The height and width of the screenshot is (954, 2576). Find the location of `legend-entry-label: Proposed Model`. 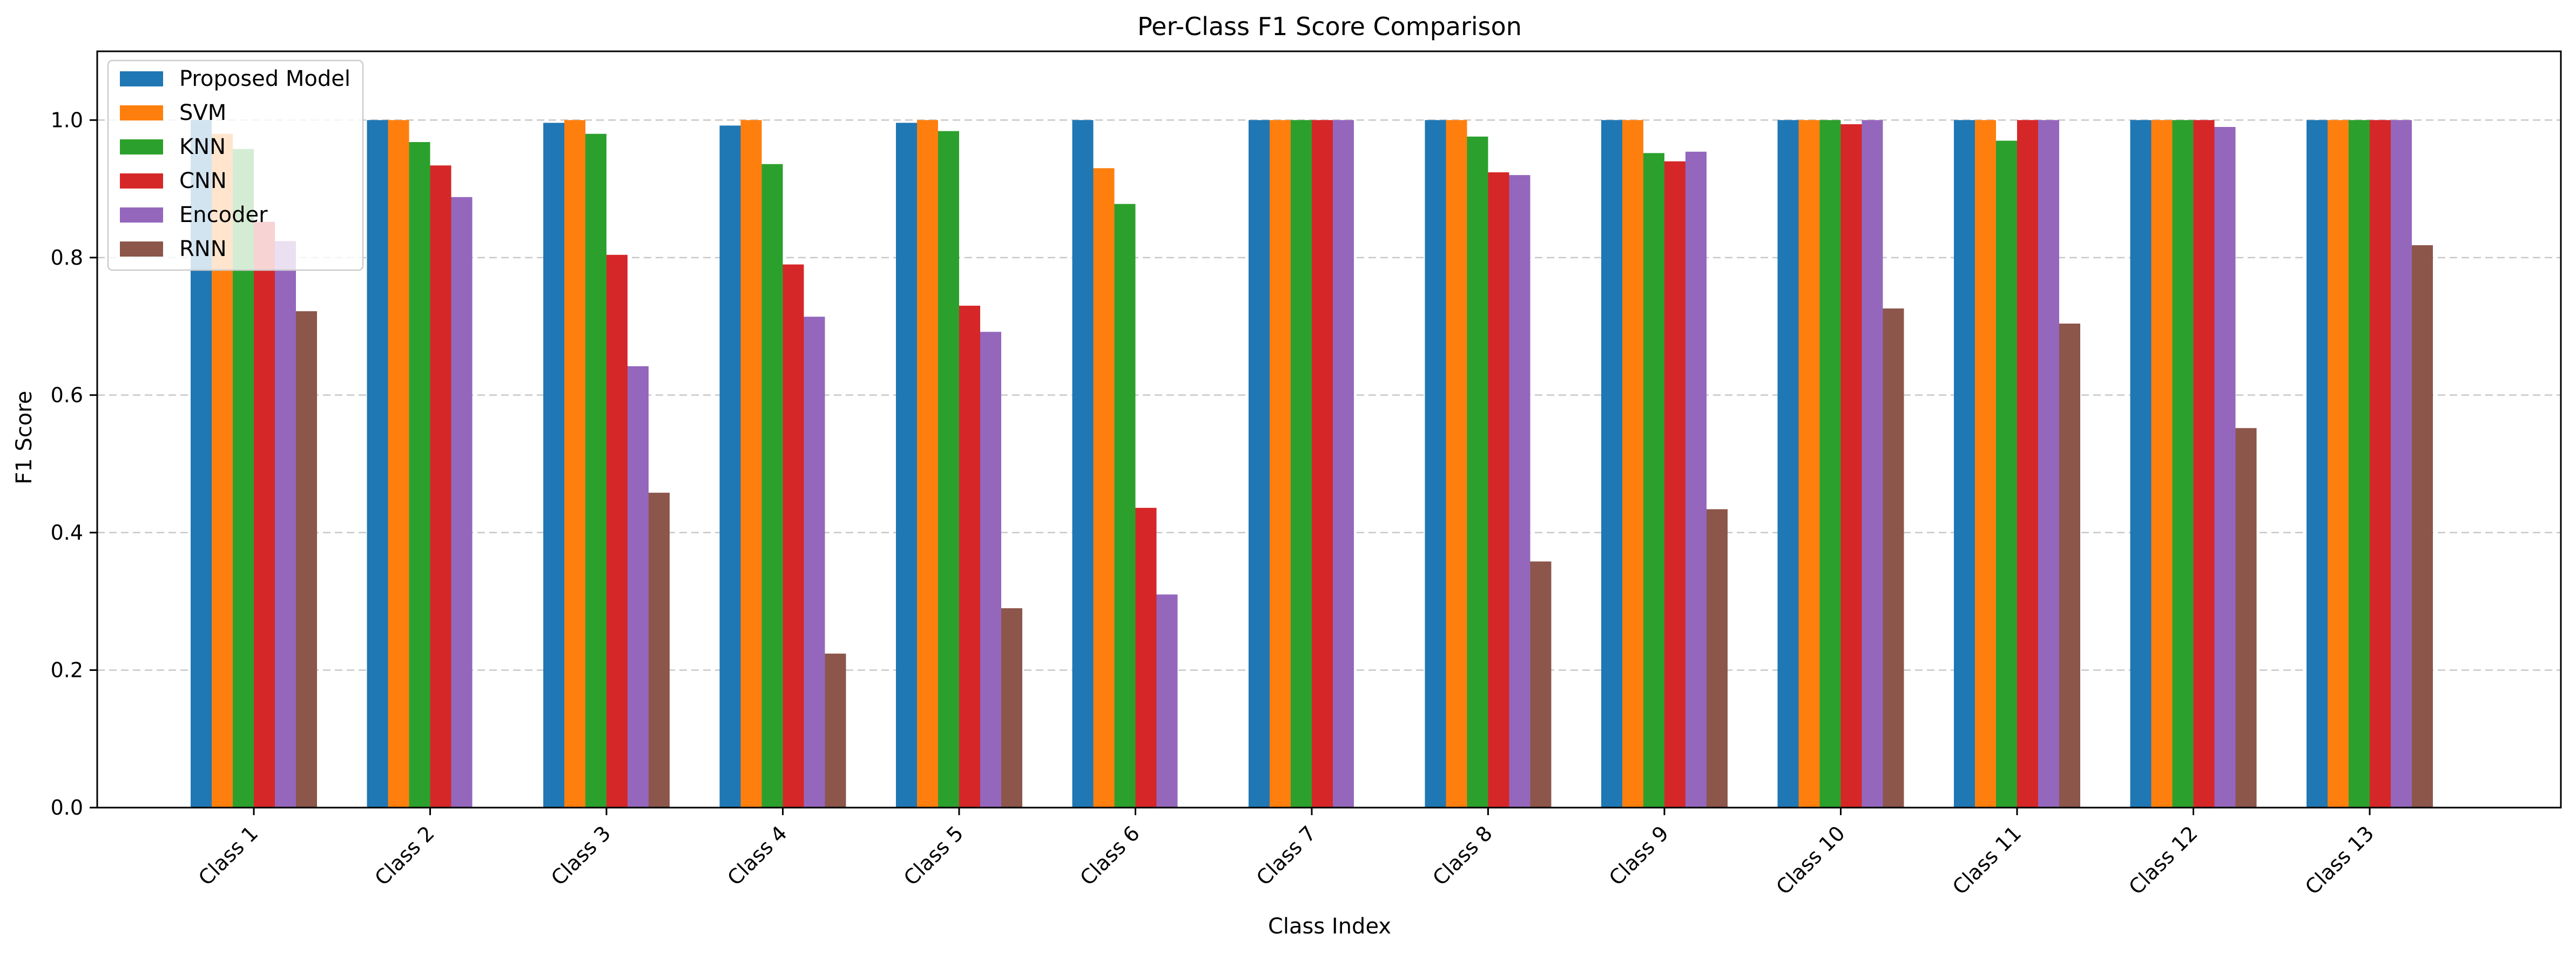

legend-entry-label: Proposed Model is located at coordinates (264, 78).